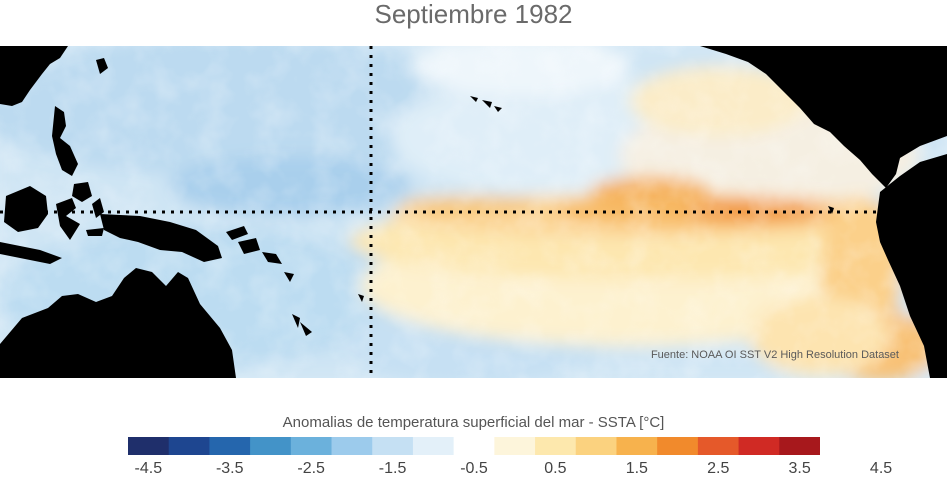  I want to click on colorbar, so click(474, 446).